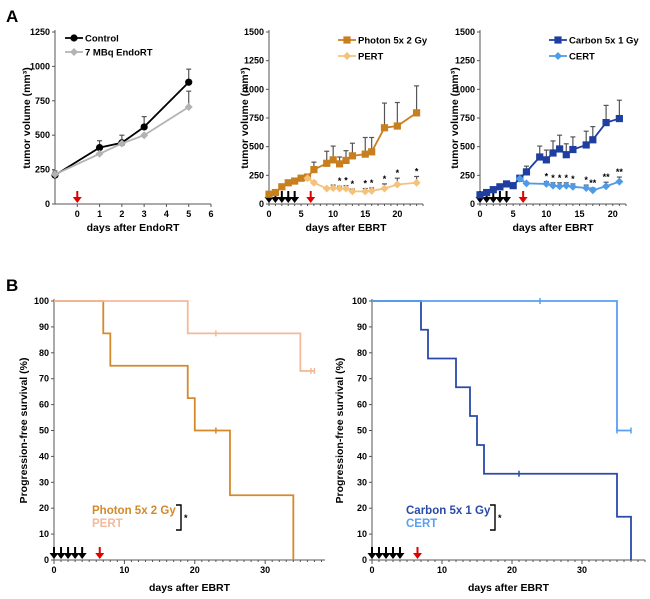 The image size is (650, 599). What do you see at coordinates (465, 32) in the screenshot?
I see `y-tick-label: 1500` at bounding box center [465, 32].